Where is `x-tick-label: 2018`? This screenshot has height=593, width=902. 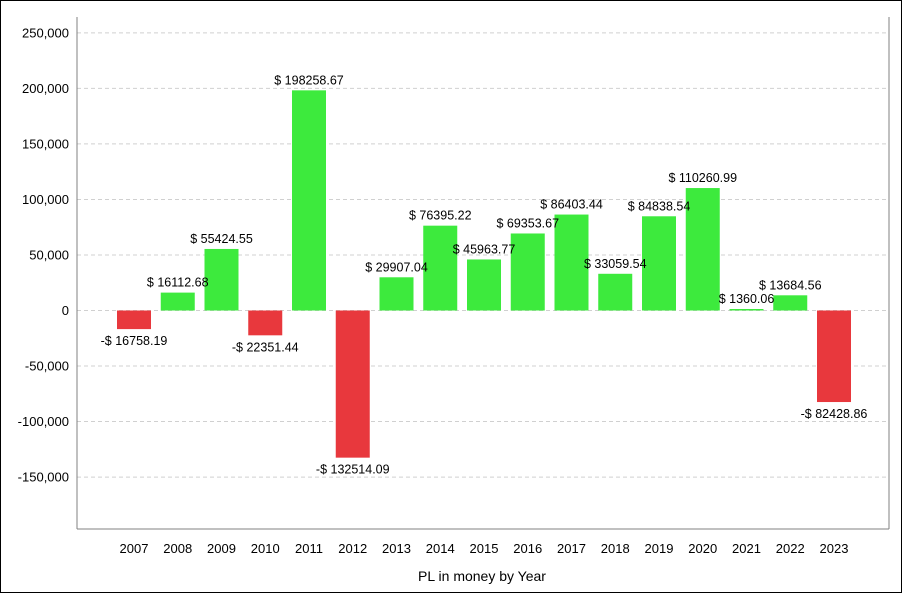 x-tick-label: 2018 is located at coordinates (615, 548).